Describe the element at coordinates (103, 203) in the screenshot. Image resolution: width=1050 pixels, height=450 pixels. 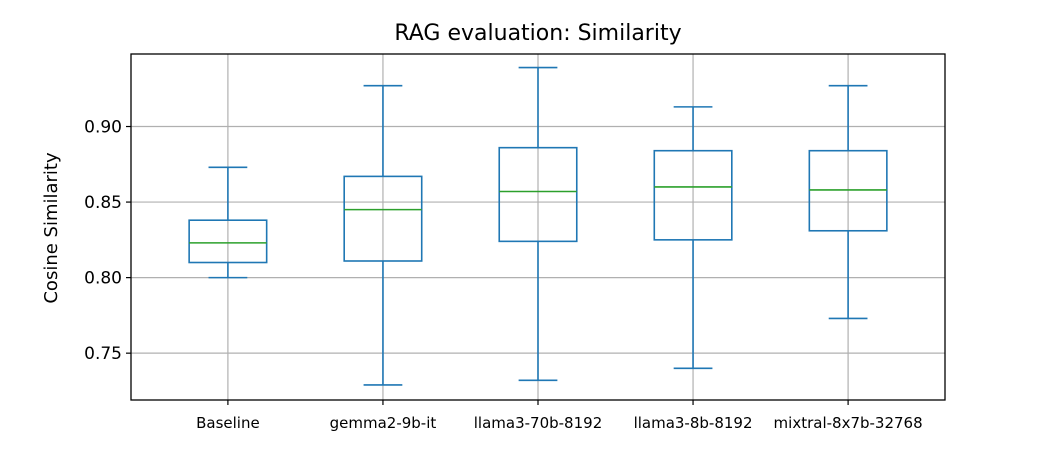
I see `y-tick-label: 0.85` at that location.